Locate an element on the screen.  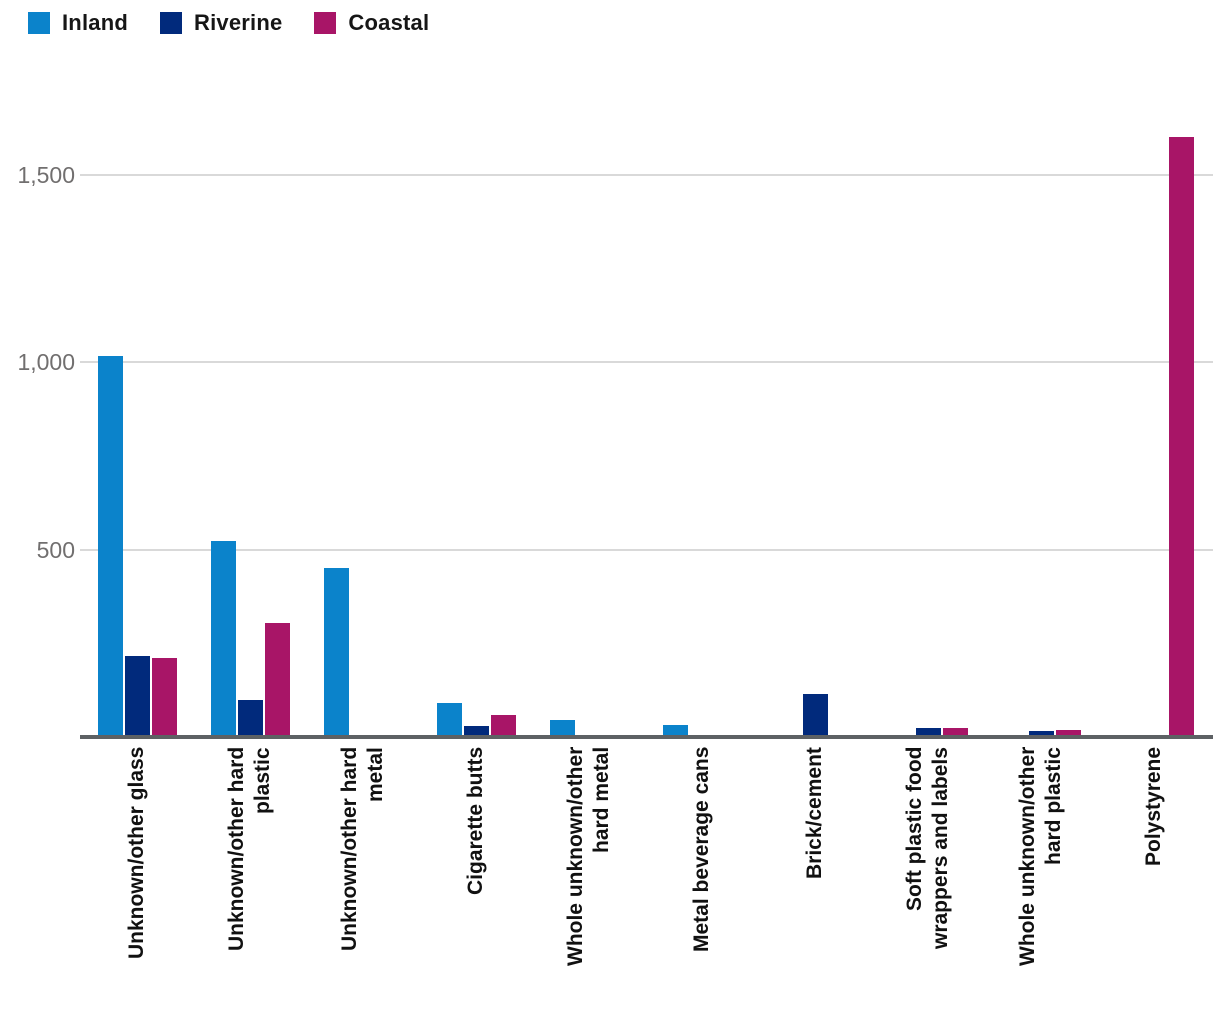
legend-item-coastal: Coastal is located at coordinates (371, 23).